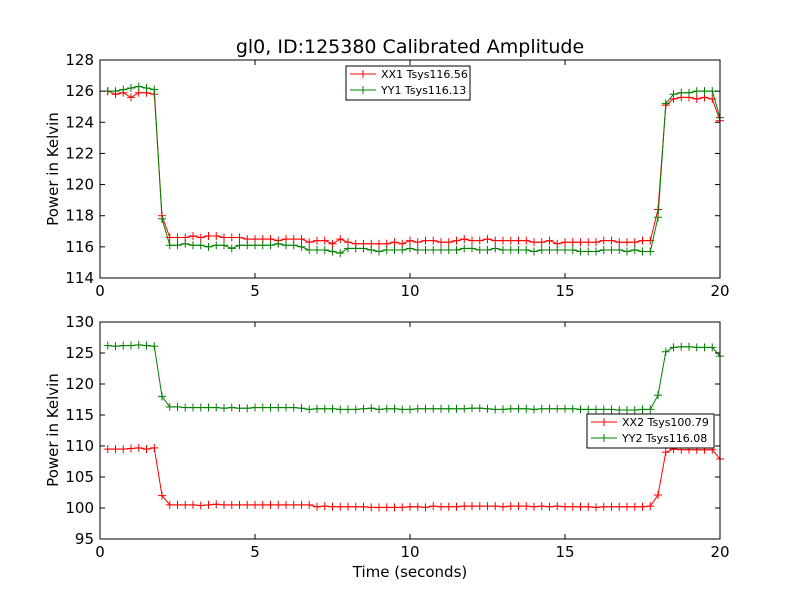  I want to click on chart-bottom-xtick-label: 10, so click(409, 552).